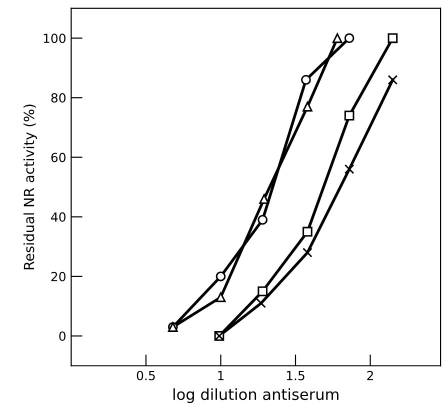 This screenshot has height=418, width=445. I want to click on x-axis-title: log dilution antiserum, so click(256, 396).